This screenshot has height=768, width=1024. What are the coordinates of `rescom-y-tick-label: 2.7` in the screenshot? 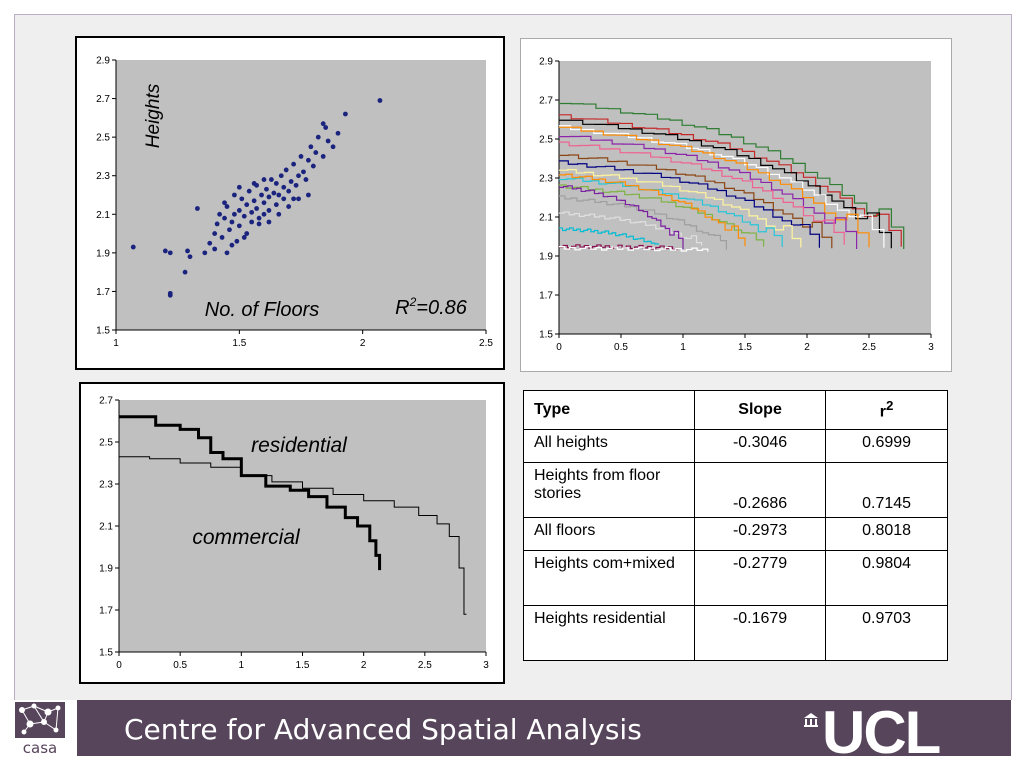 It's located at (106, 401).